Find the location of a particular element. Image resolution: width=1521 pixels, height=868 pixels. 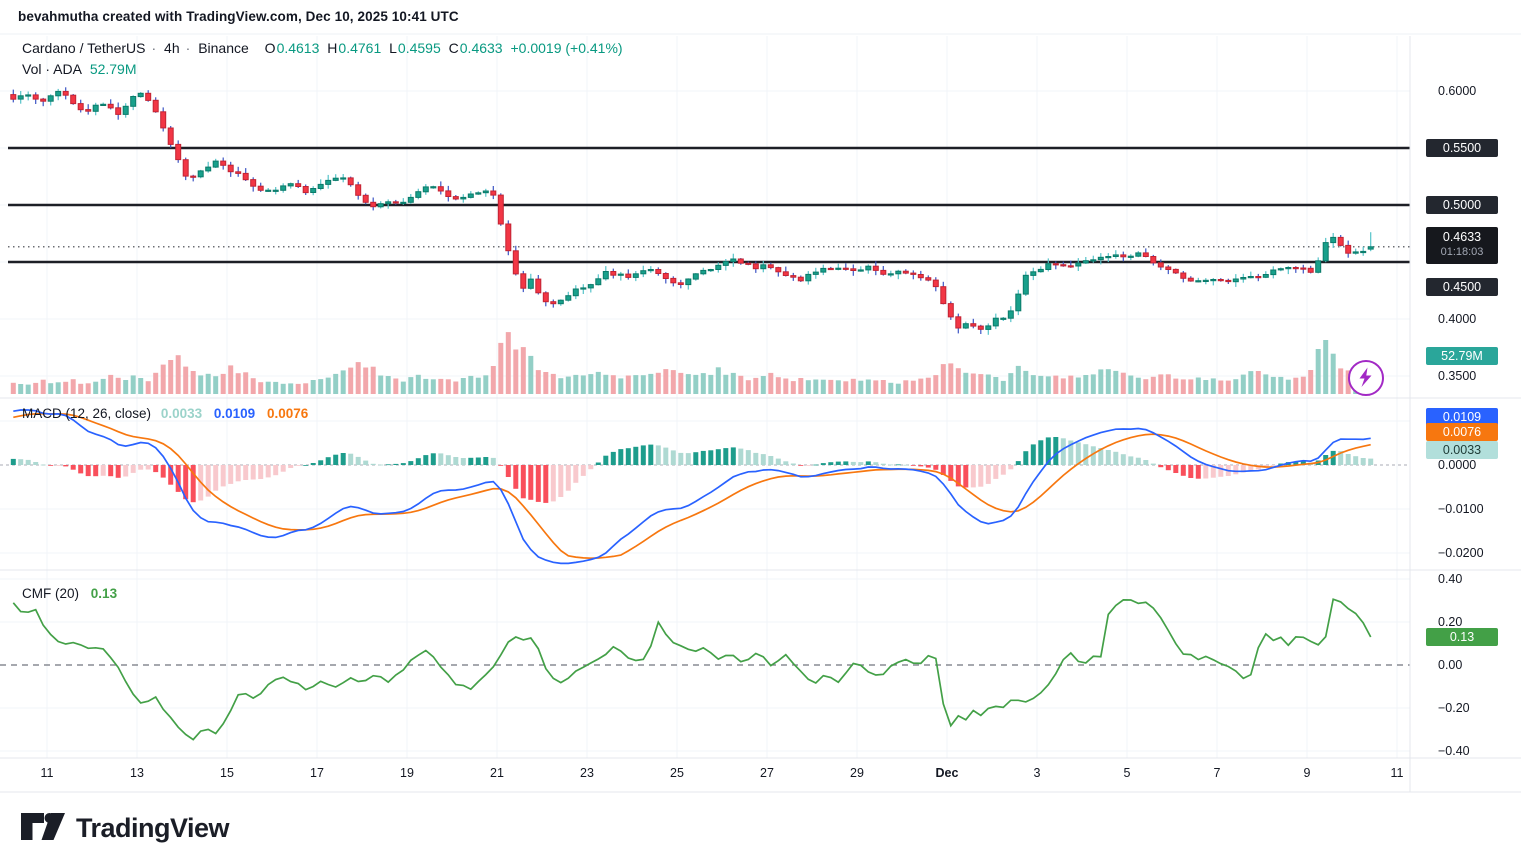

macd-line-value: 0.0109 is located at coordinates (234, 413).